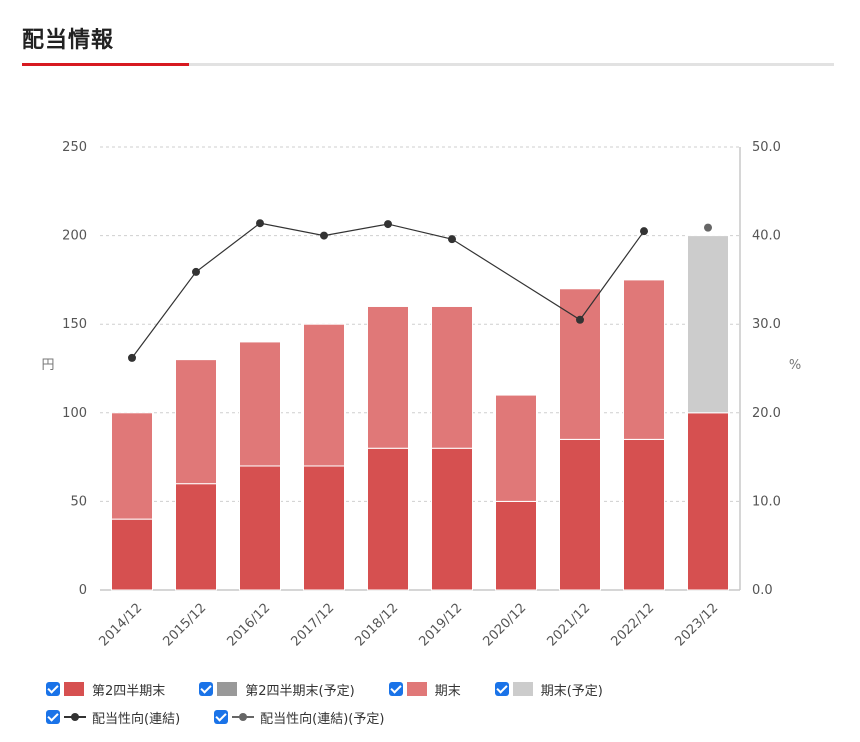 This screenshot has height=742, width=860. I want to click on y-right-tick-label: 30.0, so click(766, 324).